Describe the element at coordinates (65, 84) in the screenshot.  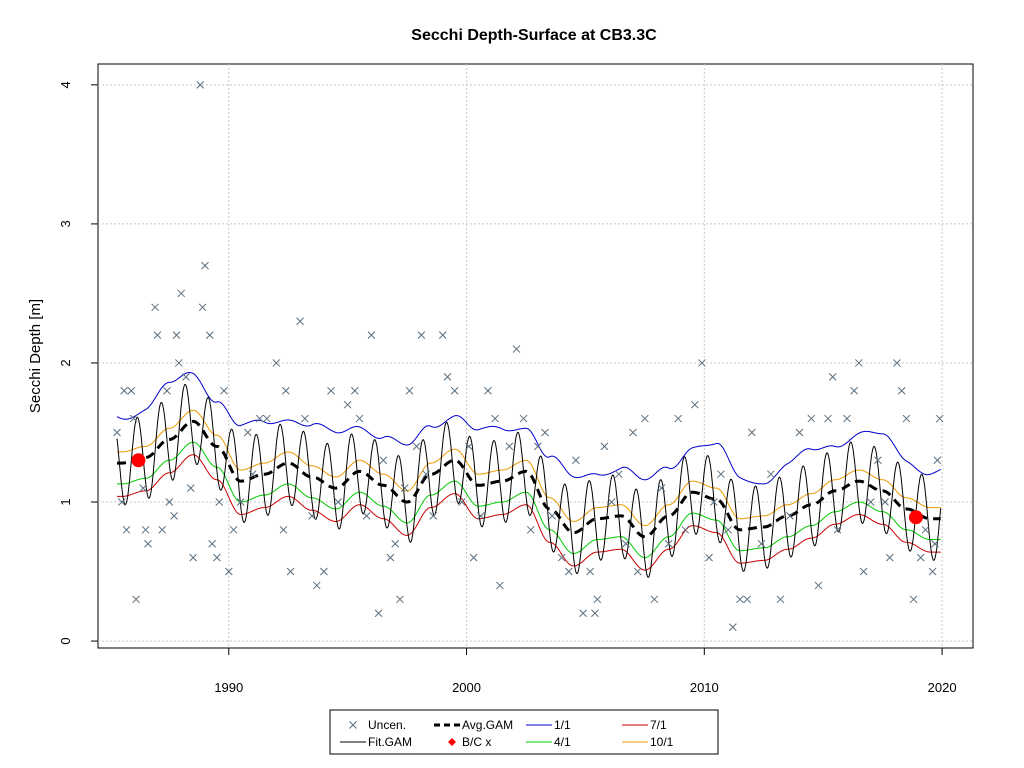
I see `y-tick-label: 4` at that location.